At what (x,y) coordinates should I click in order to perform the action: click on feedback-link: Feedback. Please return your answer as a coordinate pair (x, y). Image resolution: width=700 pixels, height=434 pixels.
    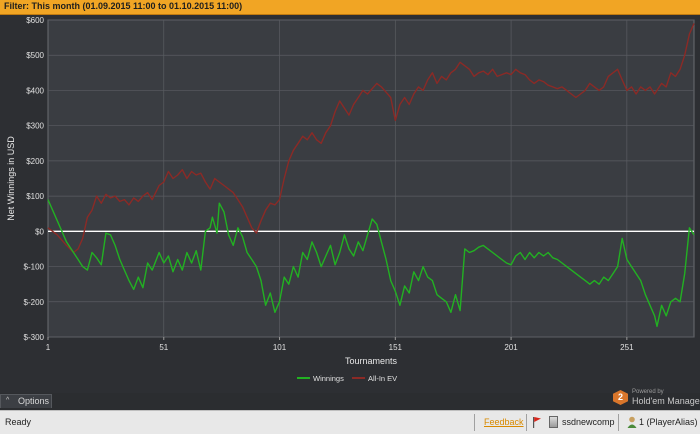
    Looking at the image, I should click on (504, 422).